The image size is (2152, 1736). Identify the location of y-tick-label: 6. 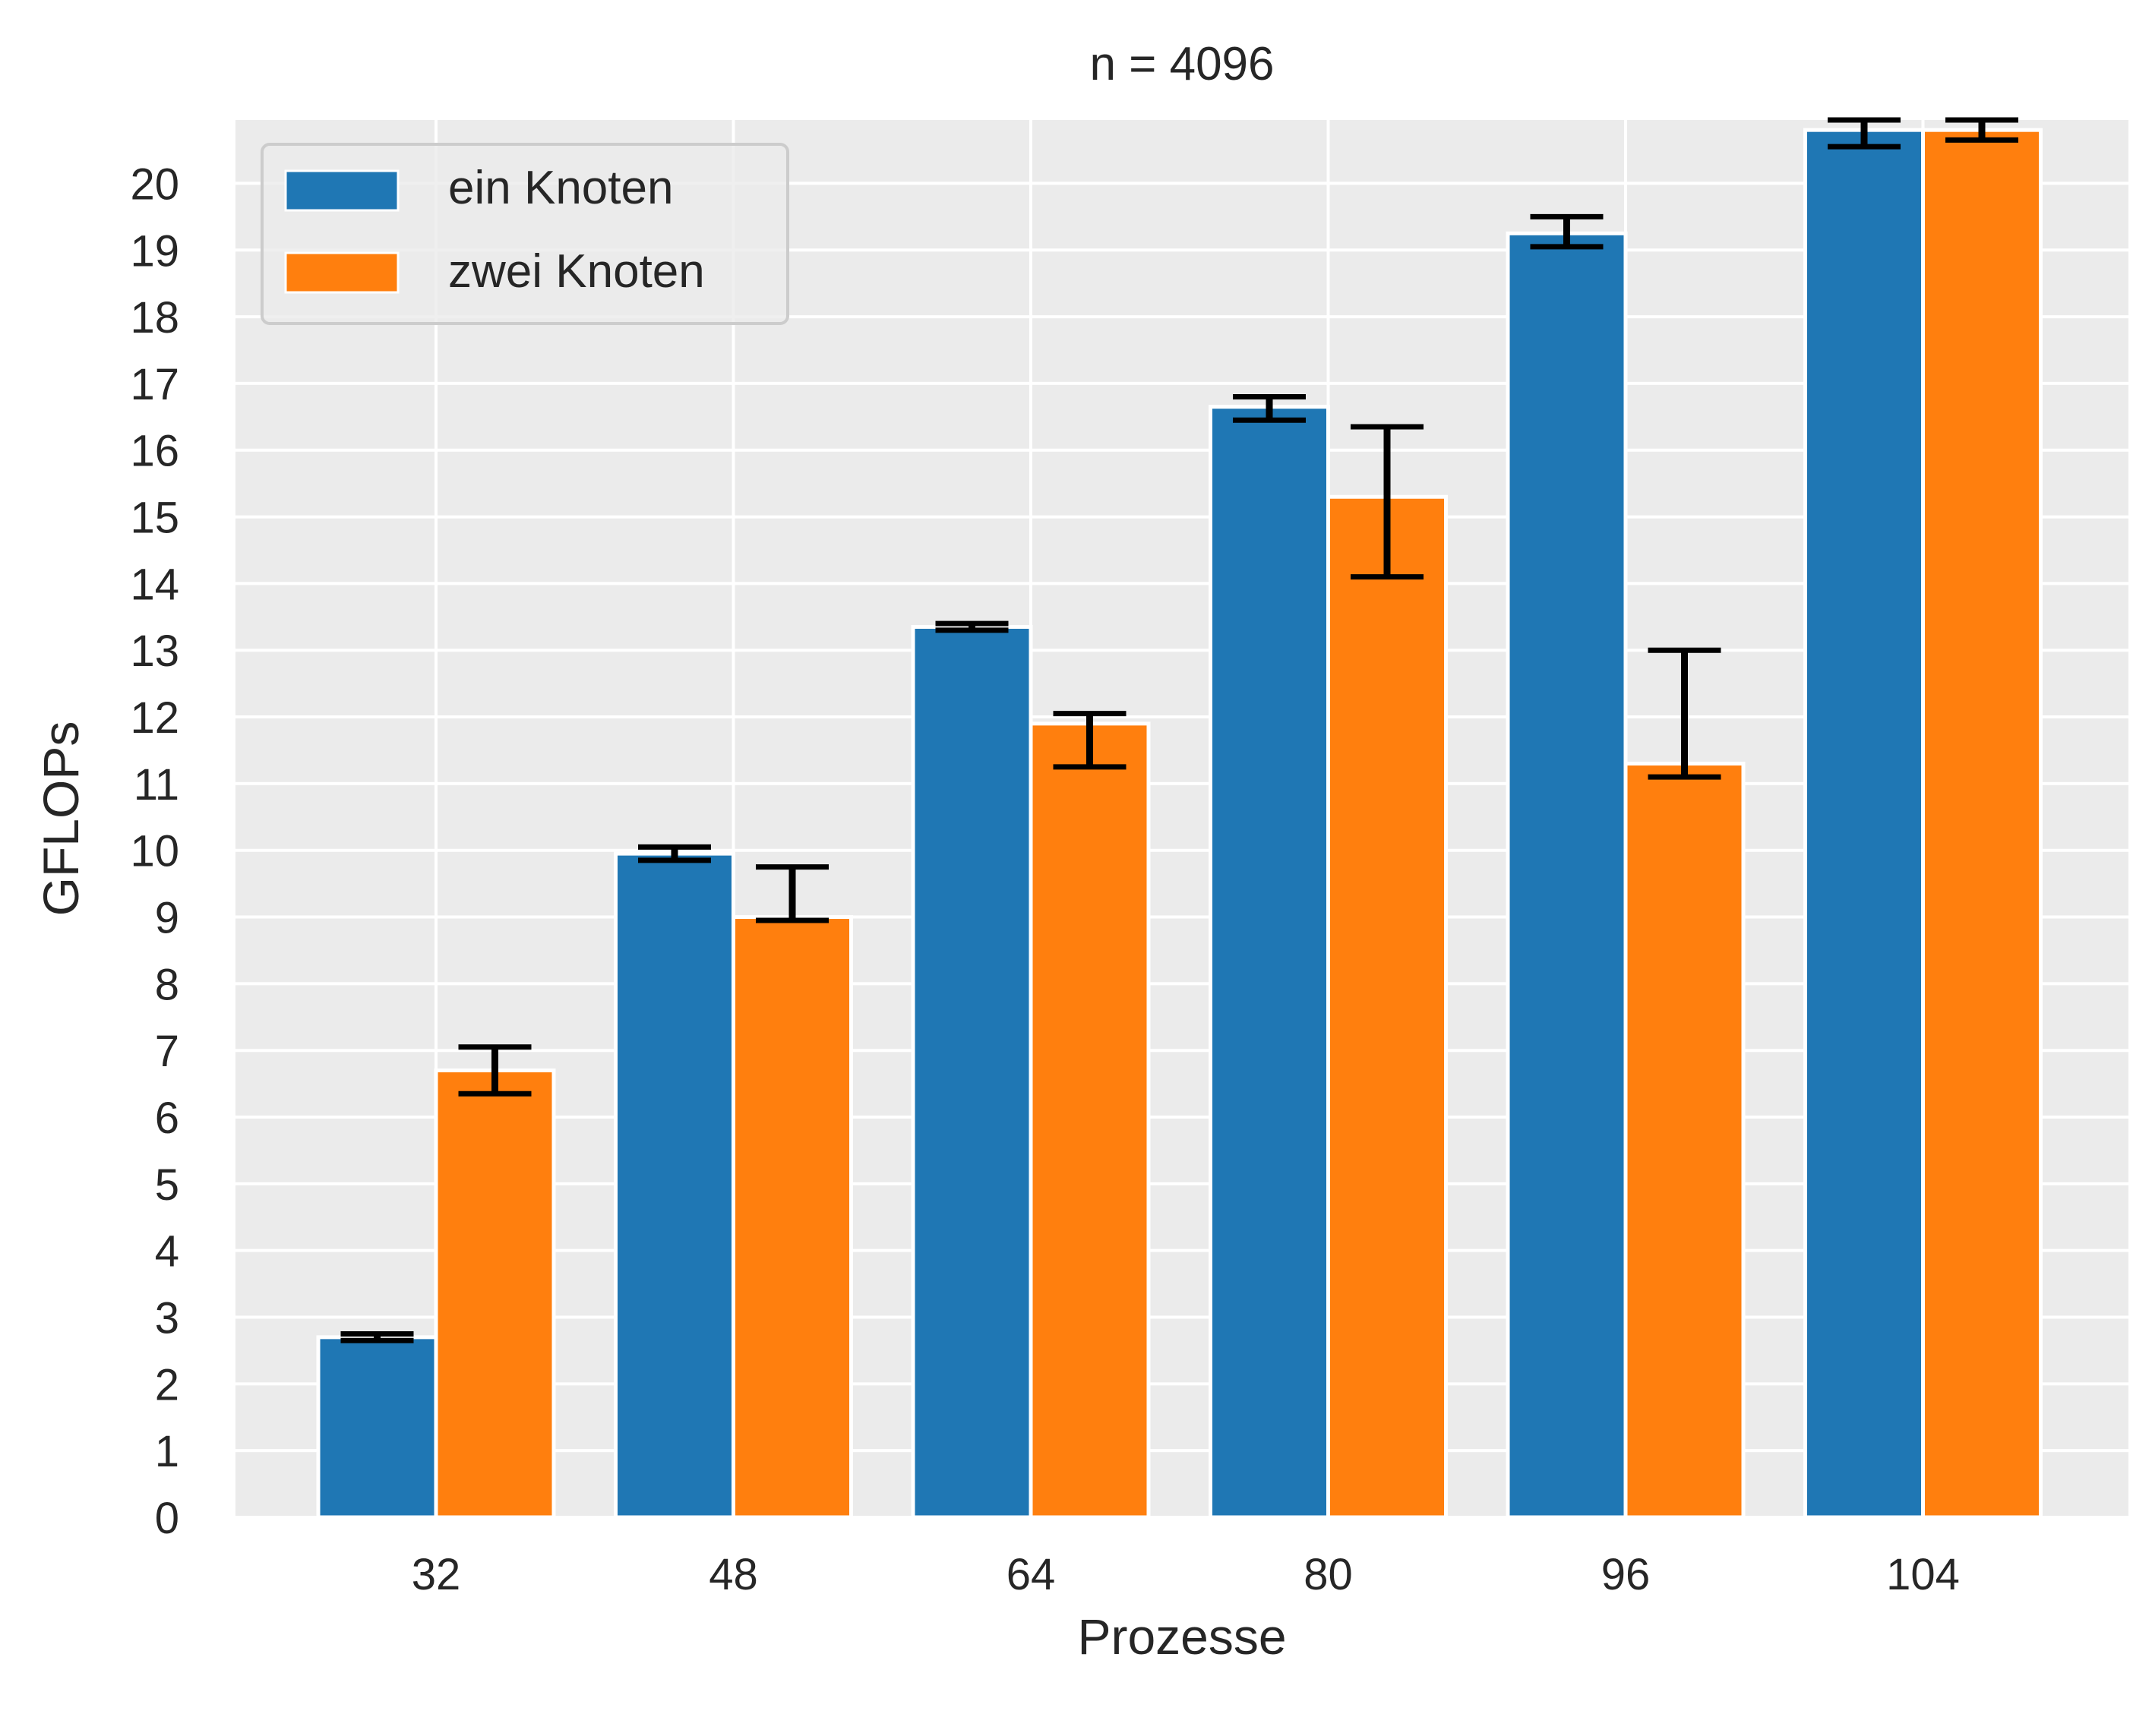
(167, 1118).